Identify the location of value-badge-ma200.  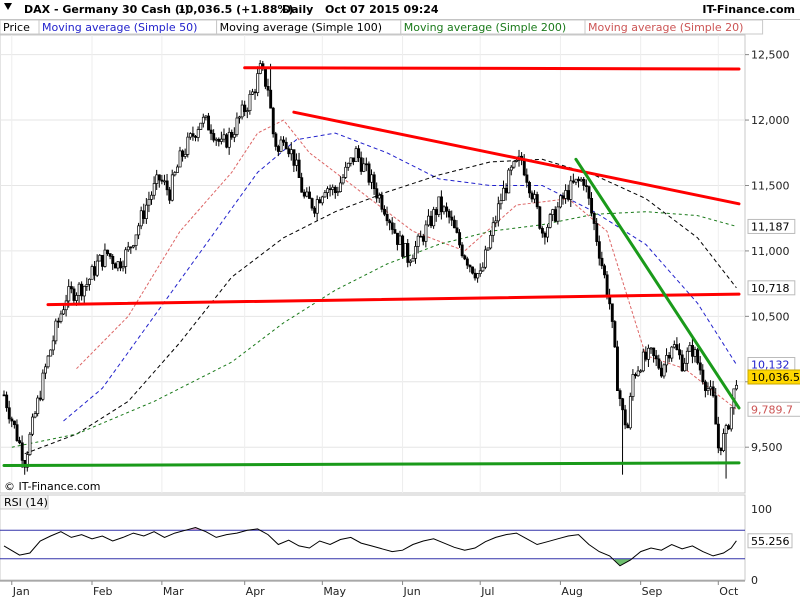
(771, 226).